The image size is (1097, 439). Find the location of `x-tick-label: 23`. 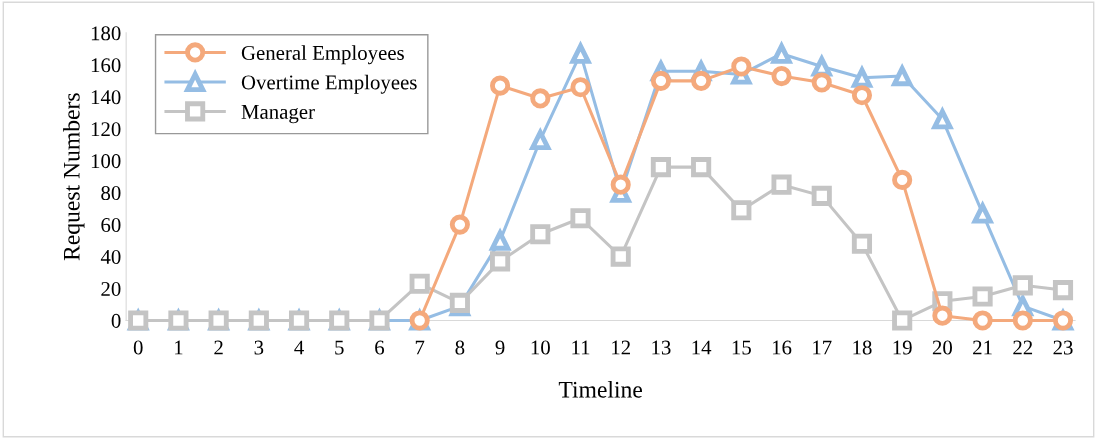

x-tick-label: 23 is located at coordinates (1063, 347).